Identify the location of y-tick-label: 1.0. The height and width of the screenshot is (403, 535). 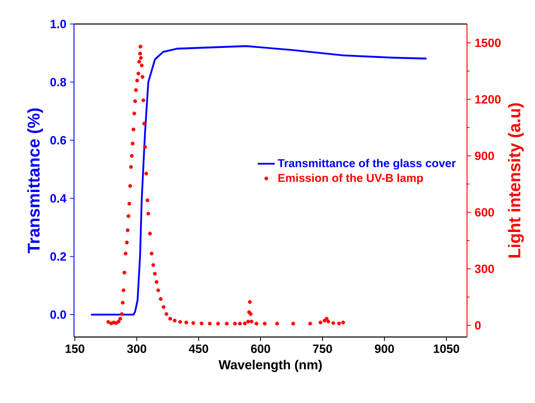
(58, 24).